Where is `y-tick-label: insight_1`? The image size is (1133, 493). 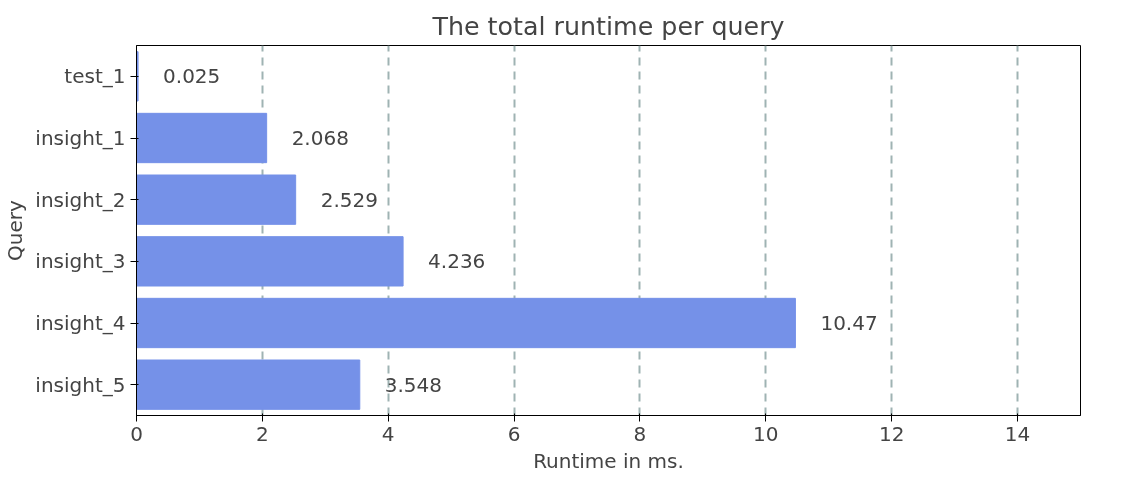 y-tick-label: insight_1 is located at coordinates (80, 138).